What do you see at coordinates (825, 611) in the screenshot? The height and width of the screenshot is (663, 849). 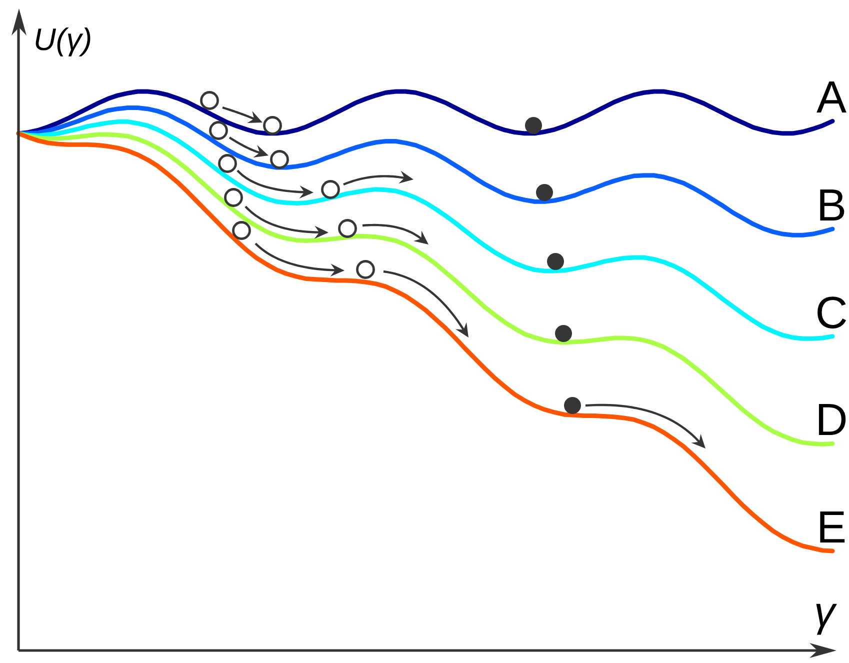 I see `x-axis-title: γ` at bounding box center [825, 611].